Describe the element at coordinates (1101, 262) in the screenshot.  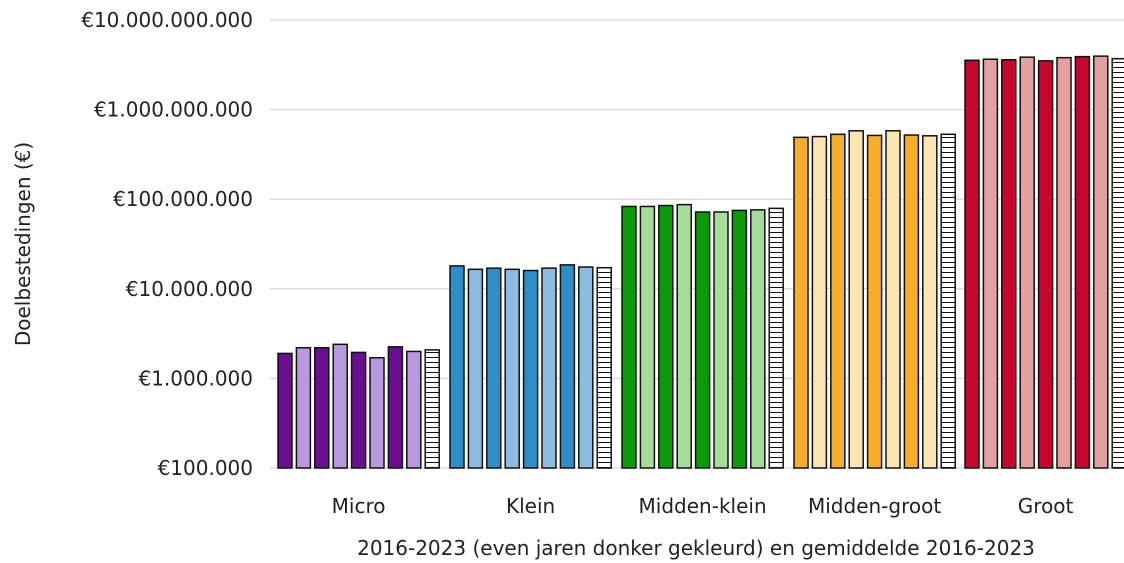
I see `bar-groot-2023` at that location.